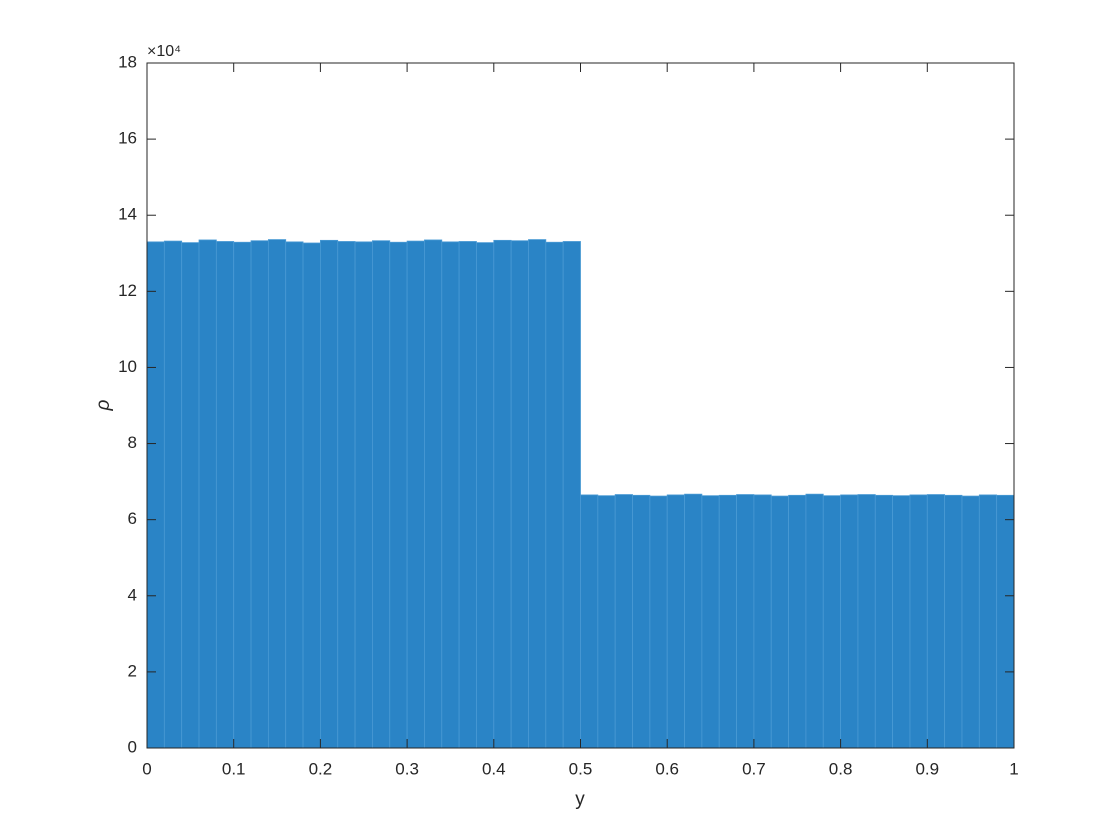 The height and width of the screenshot is (840, 1120). What do you see at coordinates (1013, 768) in the screenshot?
I see `x-tick-label: 1` at bounding box center [1013, 768].